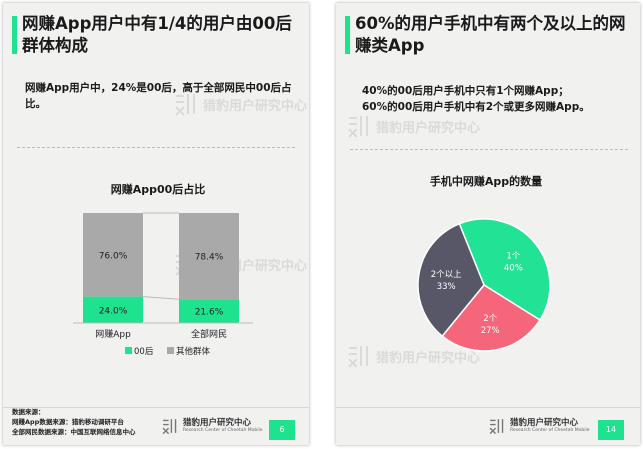 The width and height of the screenshot is (643, 449). I want to click on x-tick-label: 全部网民, so click(209, 334).